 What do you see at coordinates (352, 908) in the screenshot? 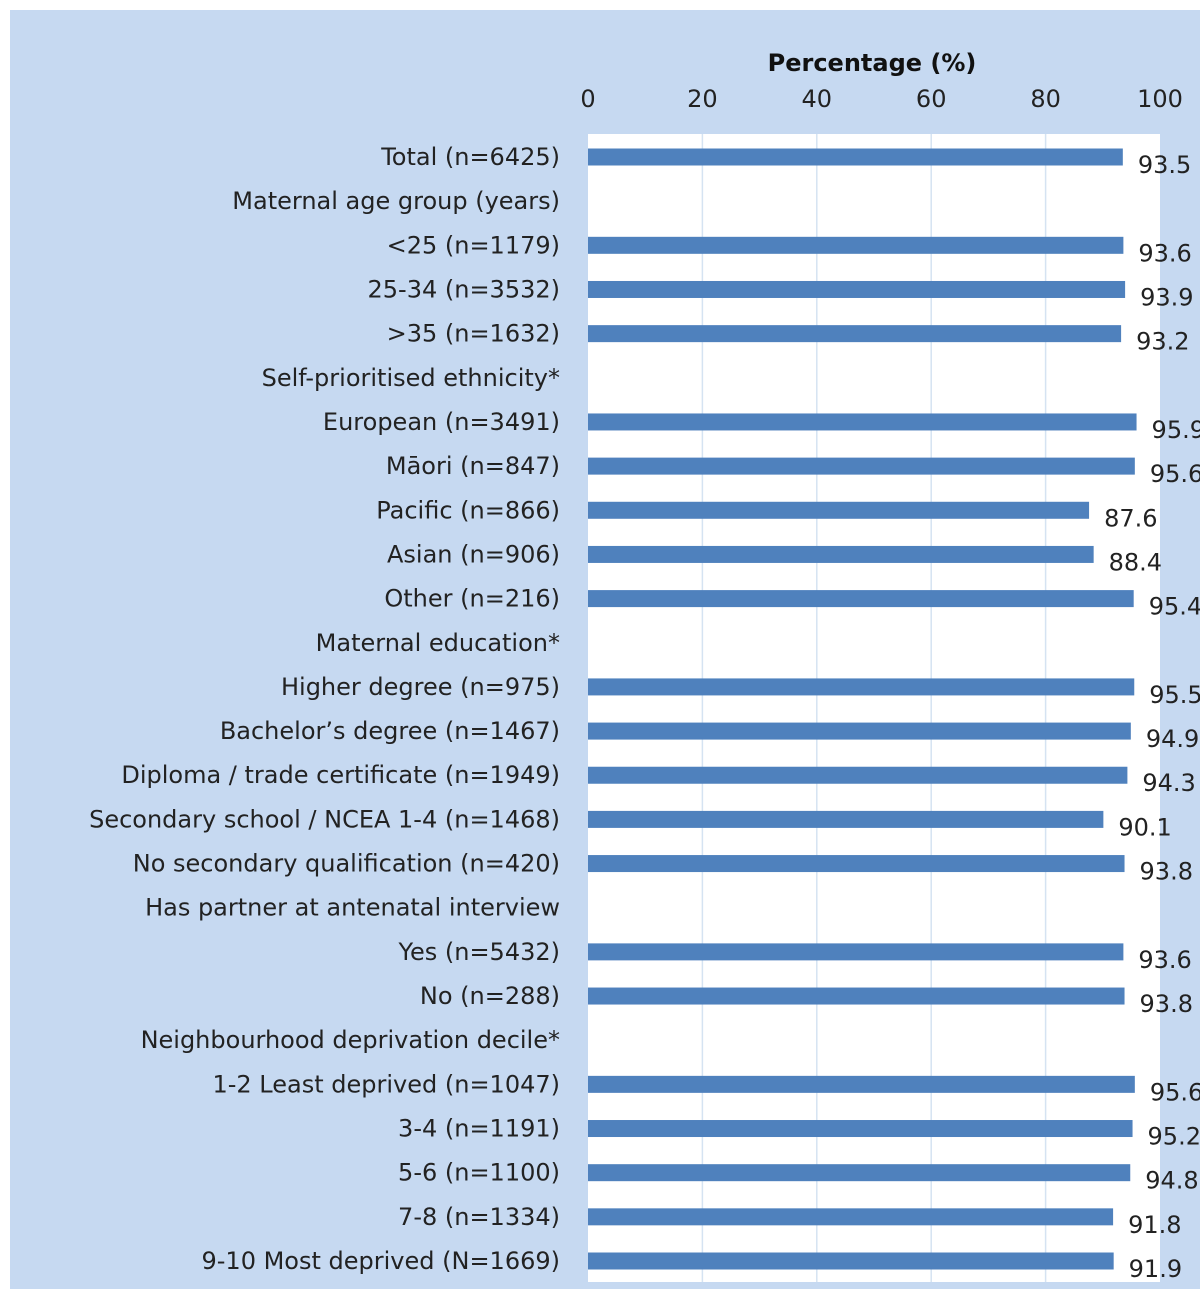
I see `group-heading: Has partner at antenatal interview` at bounding box center [352, 908].